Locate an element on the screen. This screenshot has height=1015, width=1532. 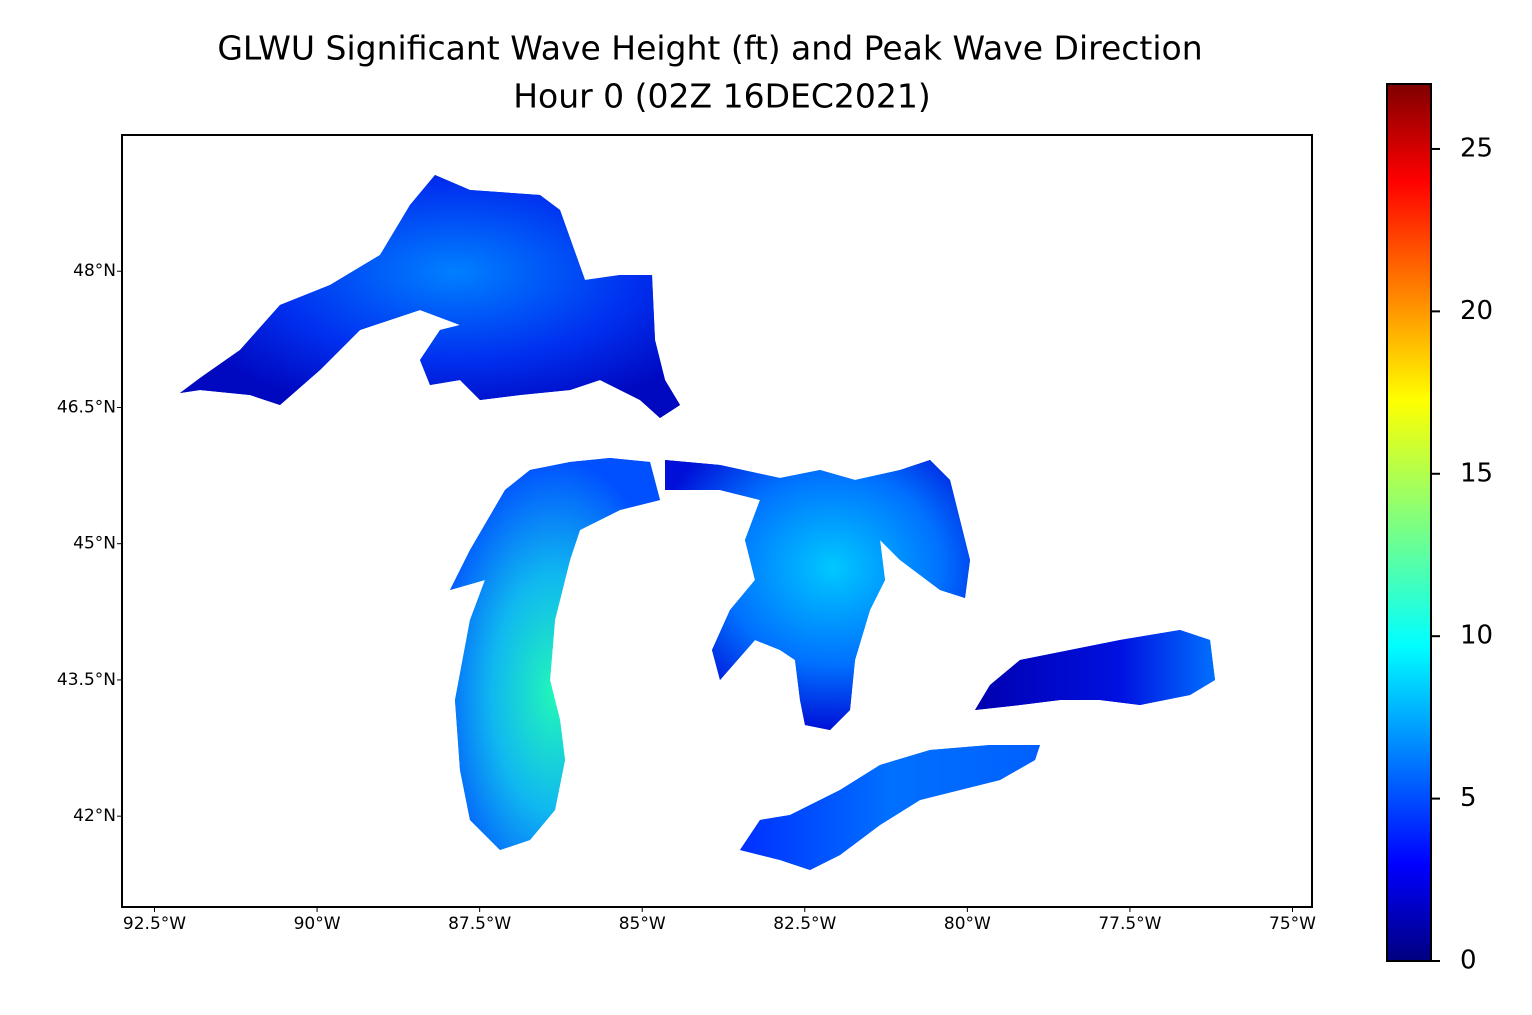
y-tick-label: 45°N is located at coordinates (94, 544).